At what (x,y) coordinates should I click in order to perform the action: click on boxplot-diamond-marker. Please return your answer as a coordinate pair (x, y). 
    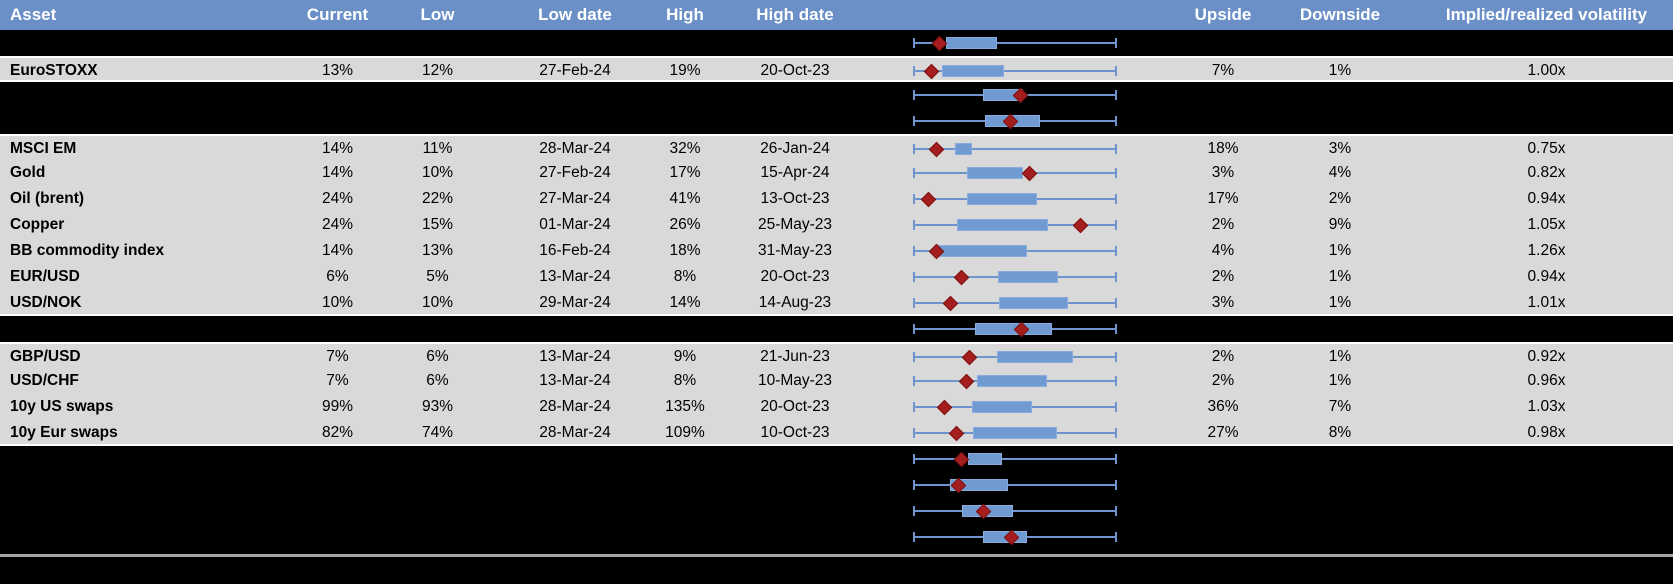
    Looking at the image, I should click on (1029, 173).